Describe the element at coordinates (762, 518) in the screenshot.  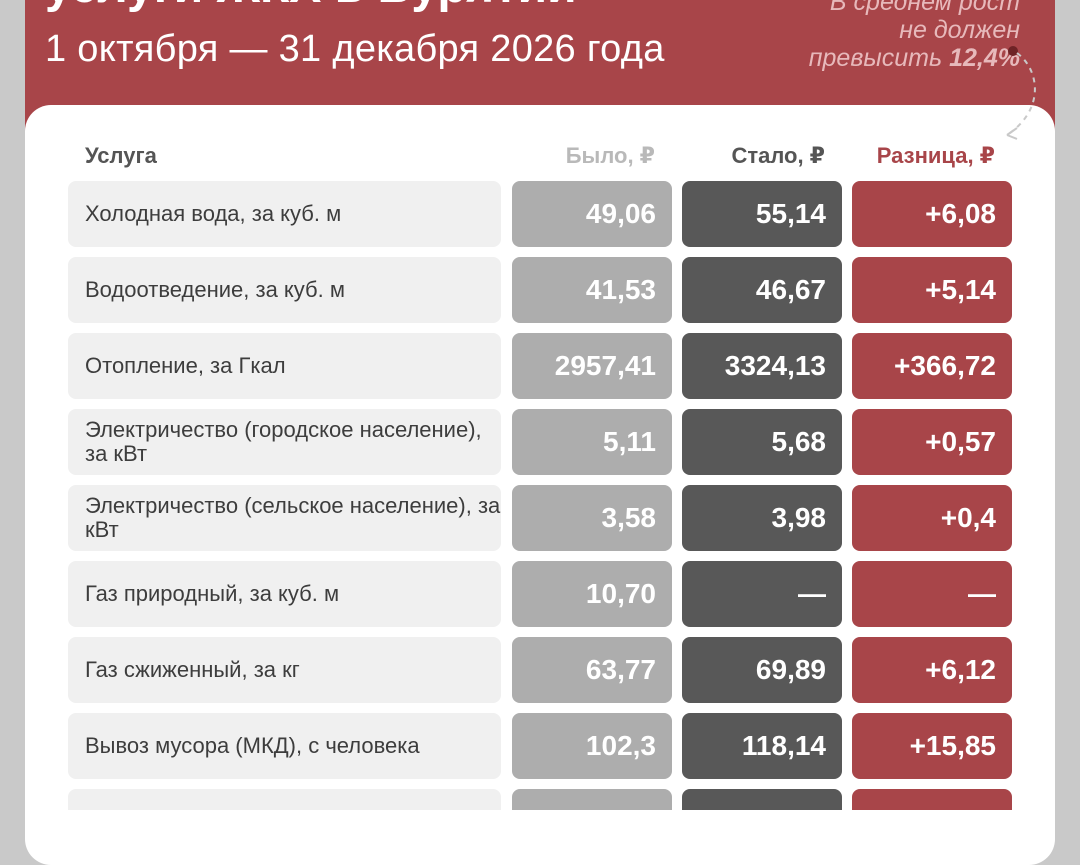
I see `now-price-cell: 3,98` at that location.